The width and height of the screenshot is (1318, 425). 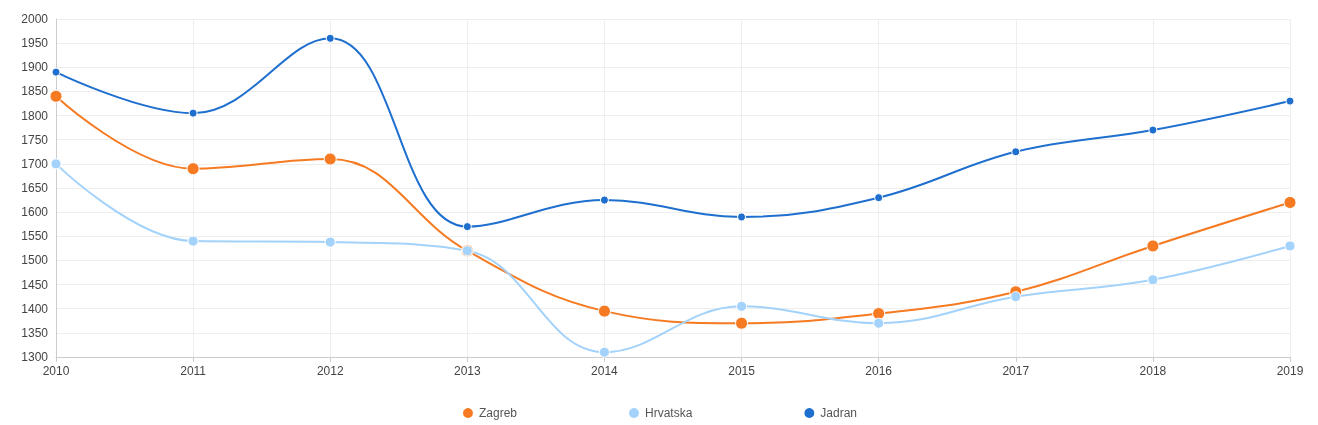 I want to click on x-tick-label: 2013, so click(x=467, y=371).